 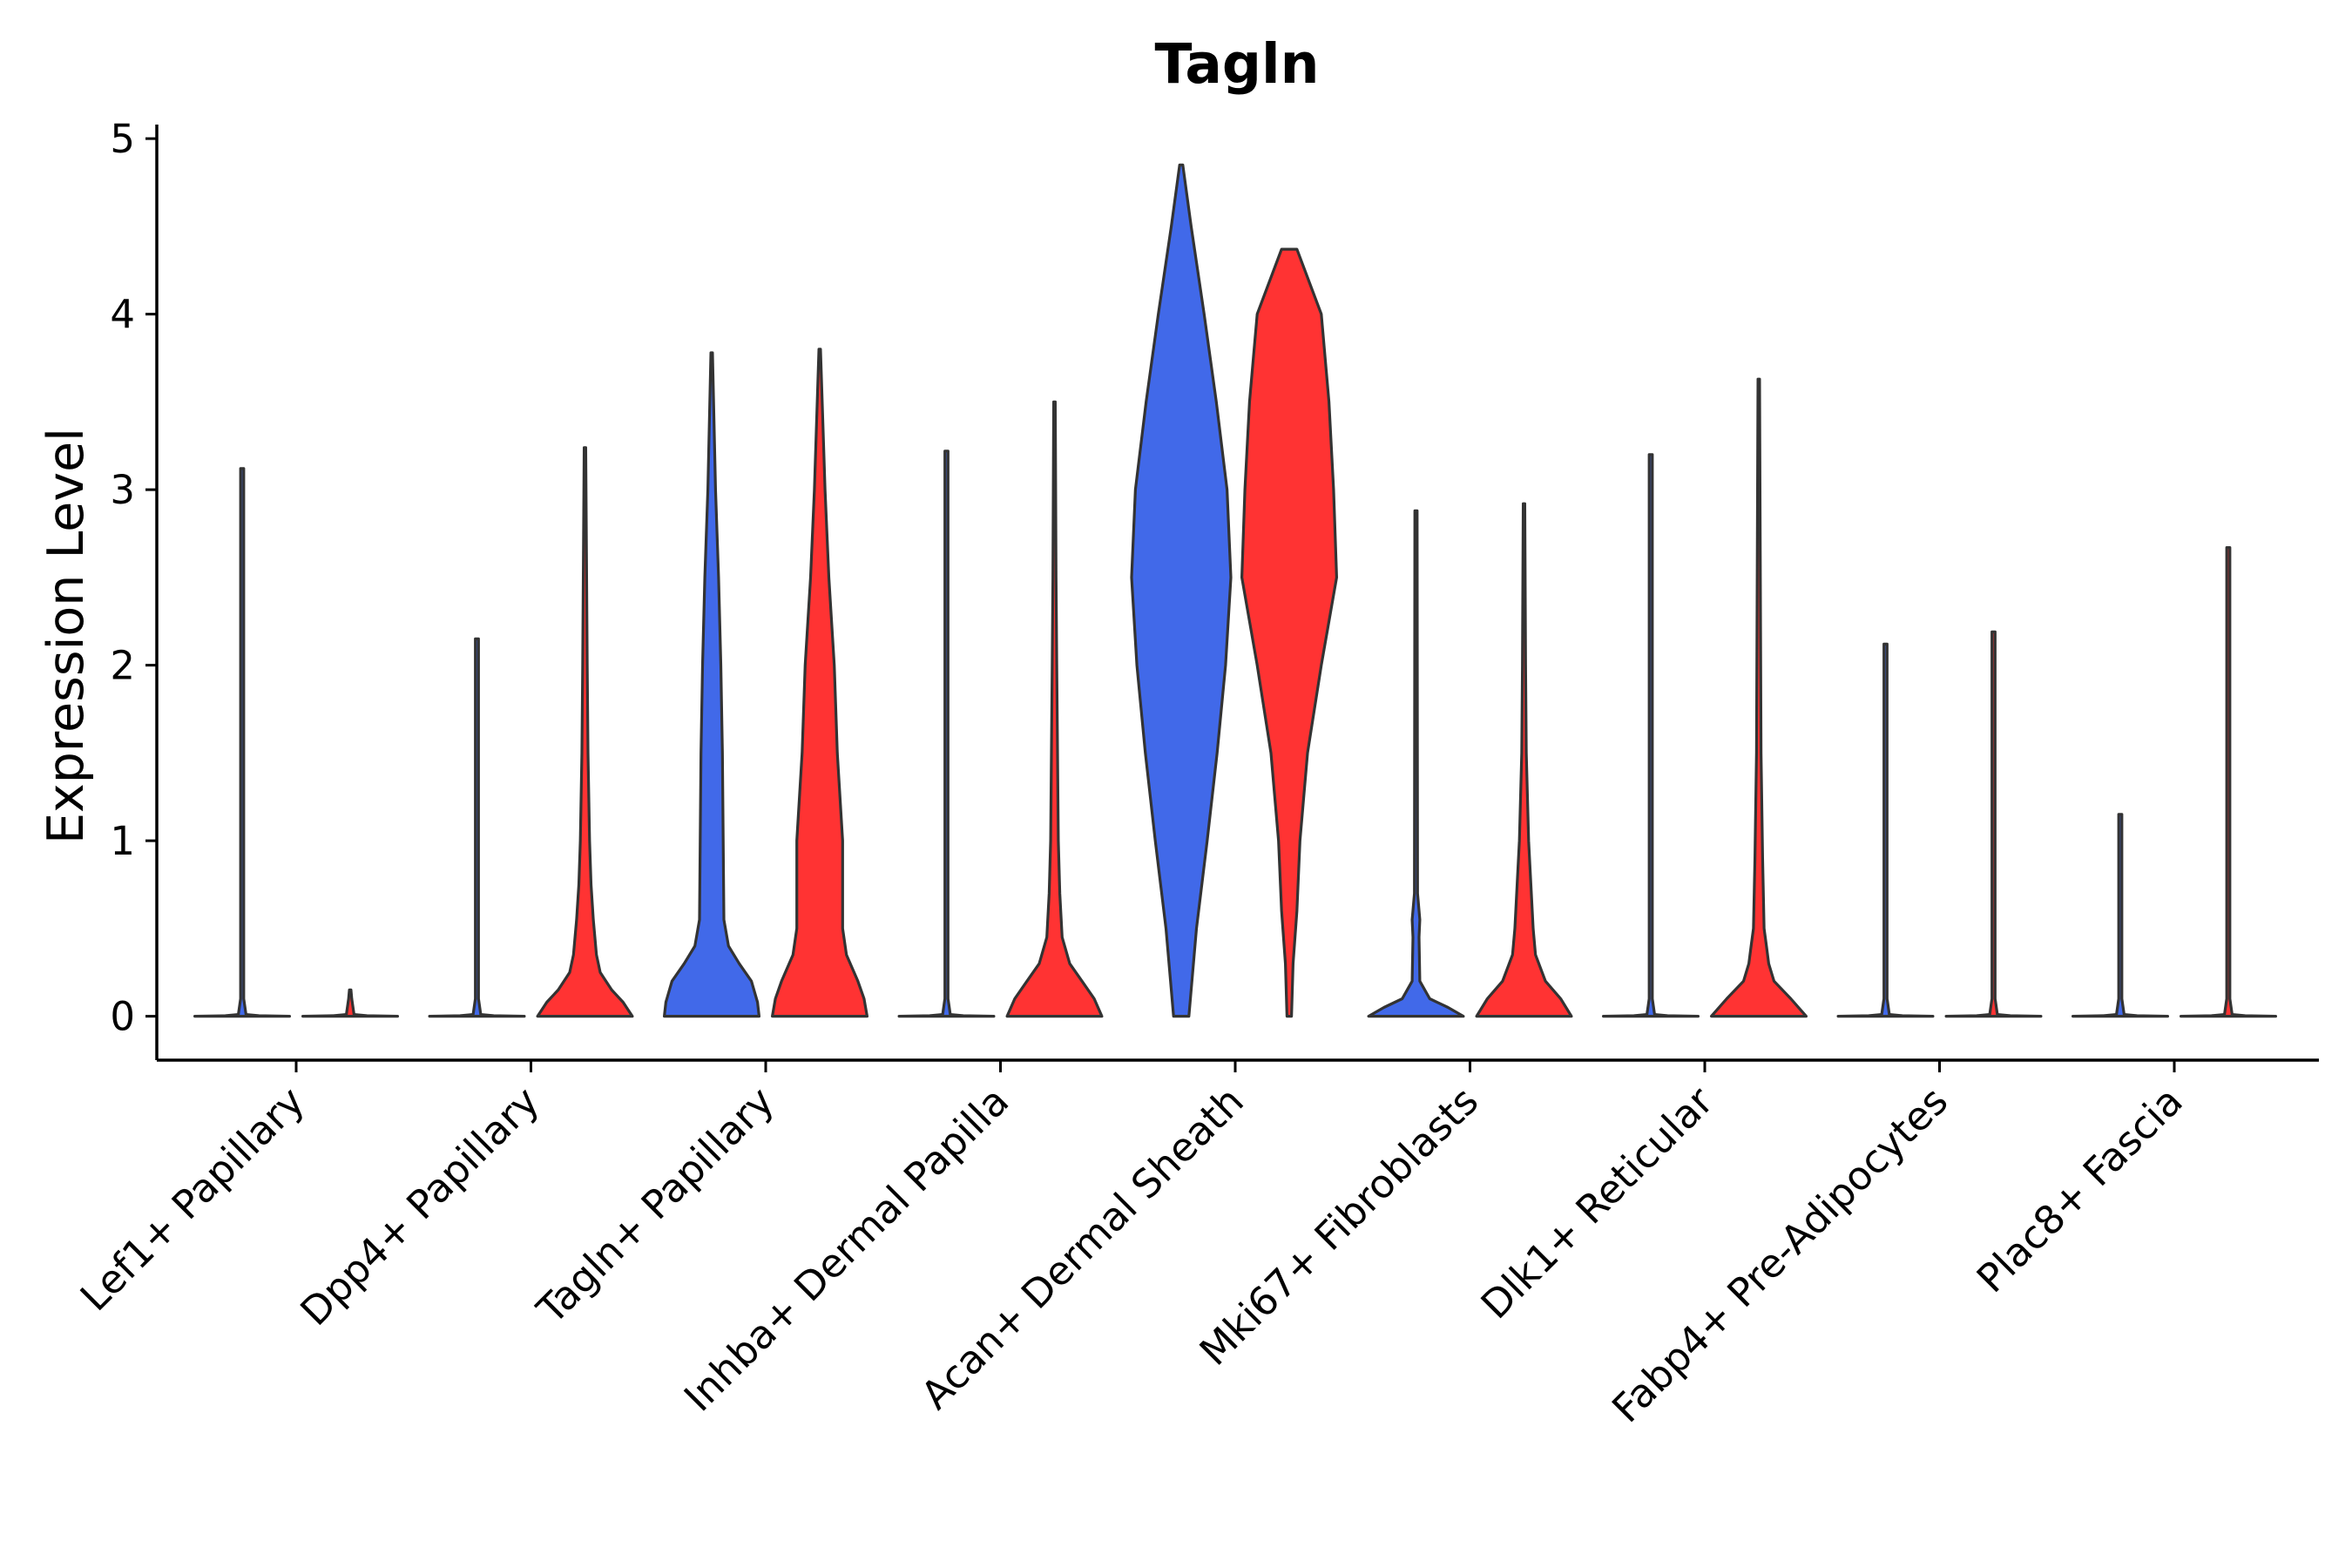 What do you see at coordinates (122, 490) in the screenshot?
I see `y-tick-label: 3` at bounding box center [122, 490].